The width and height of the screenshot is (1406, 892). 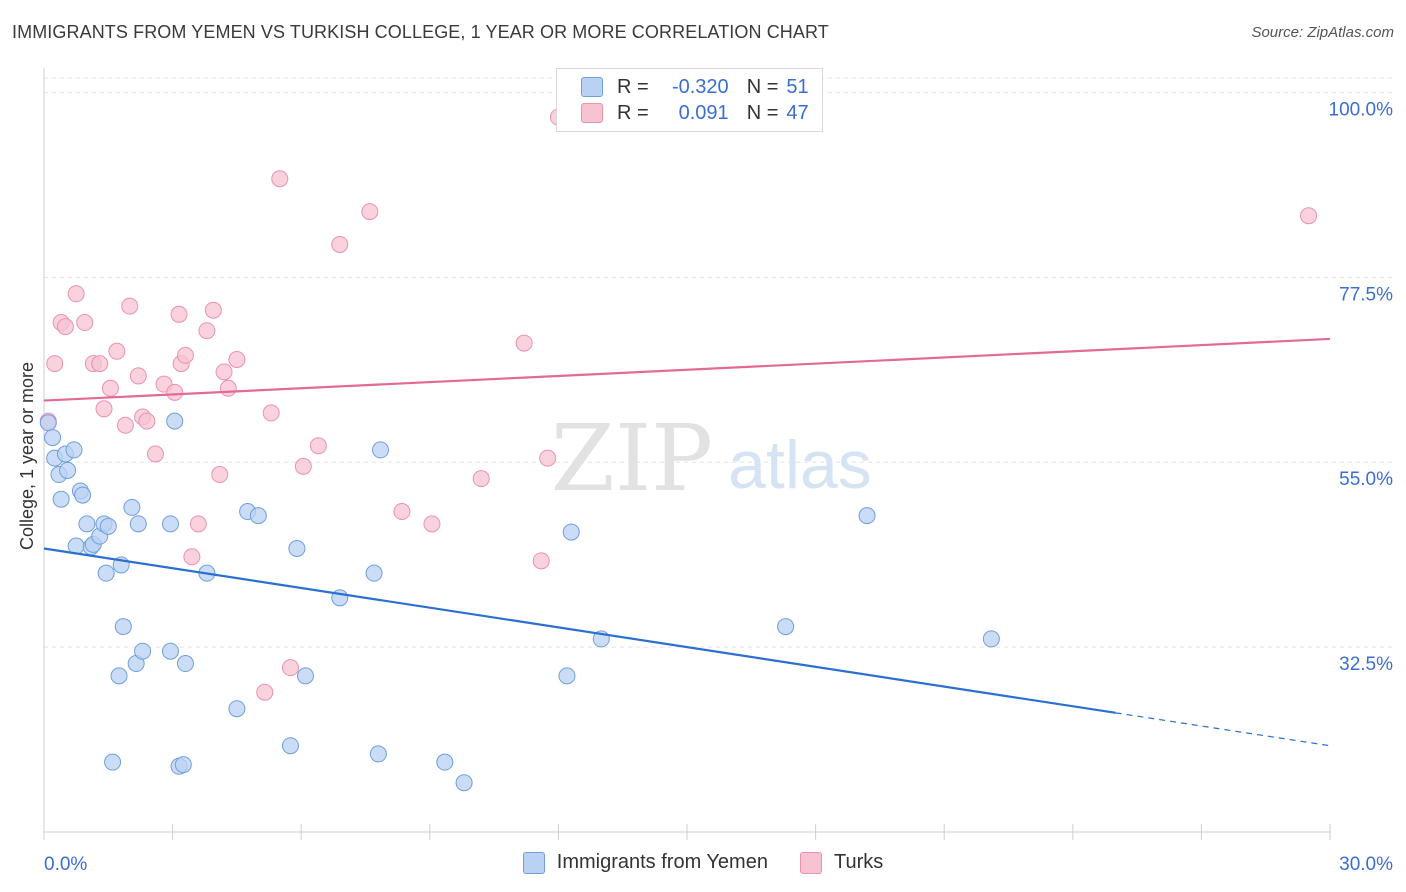 I want to click on y-tick-label: 100.0%, so click(x=1361, y=109).